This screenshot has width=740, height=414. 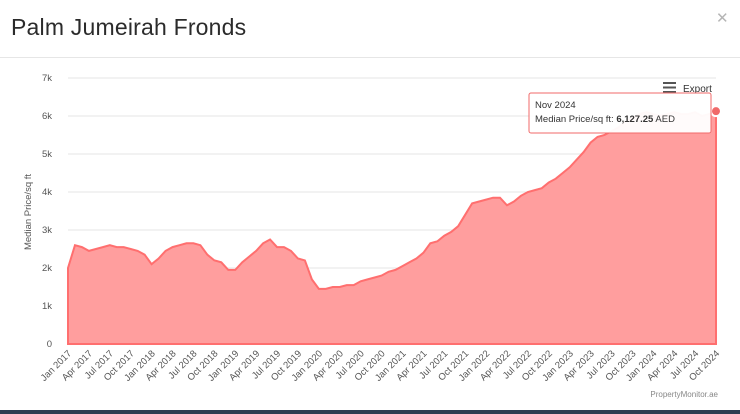 I want to click on export-button: Export, so click(x=687, y=88).